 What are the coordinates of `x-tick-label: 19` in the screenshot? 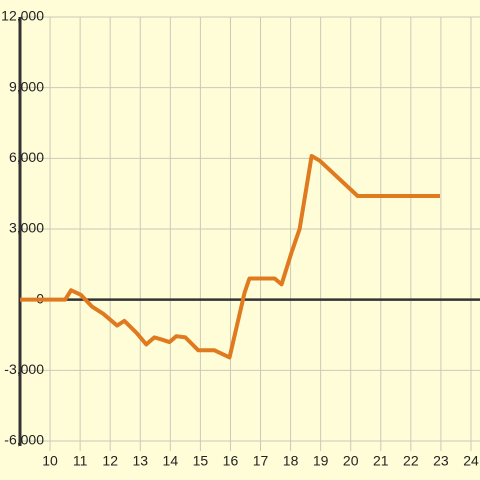 It's located at (321, 461).